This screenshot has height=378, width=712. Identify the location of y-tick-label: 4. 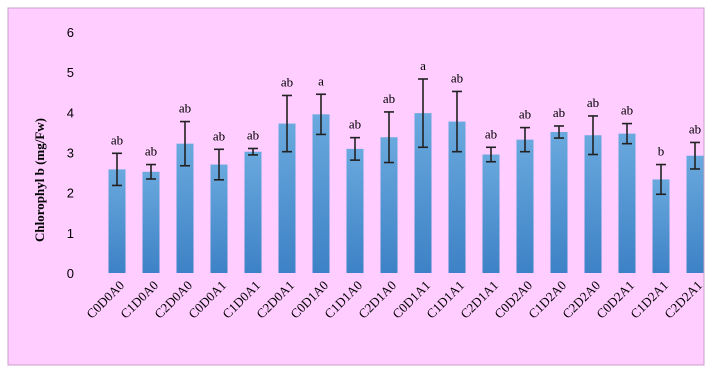
(70, 112).